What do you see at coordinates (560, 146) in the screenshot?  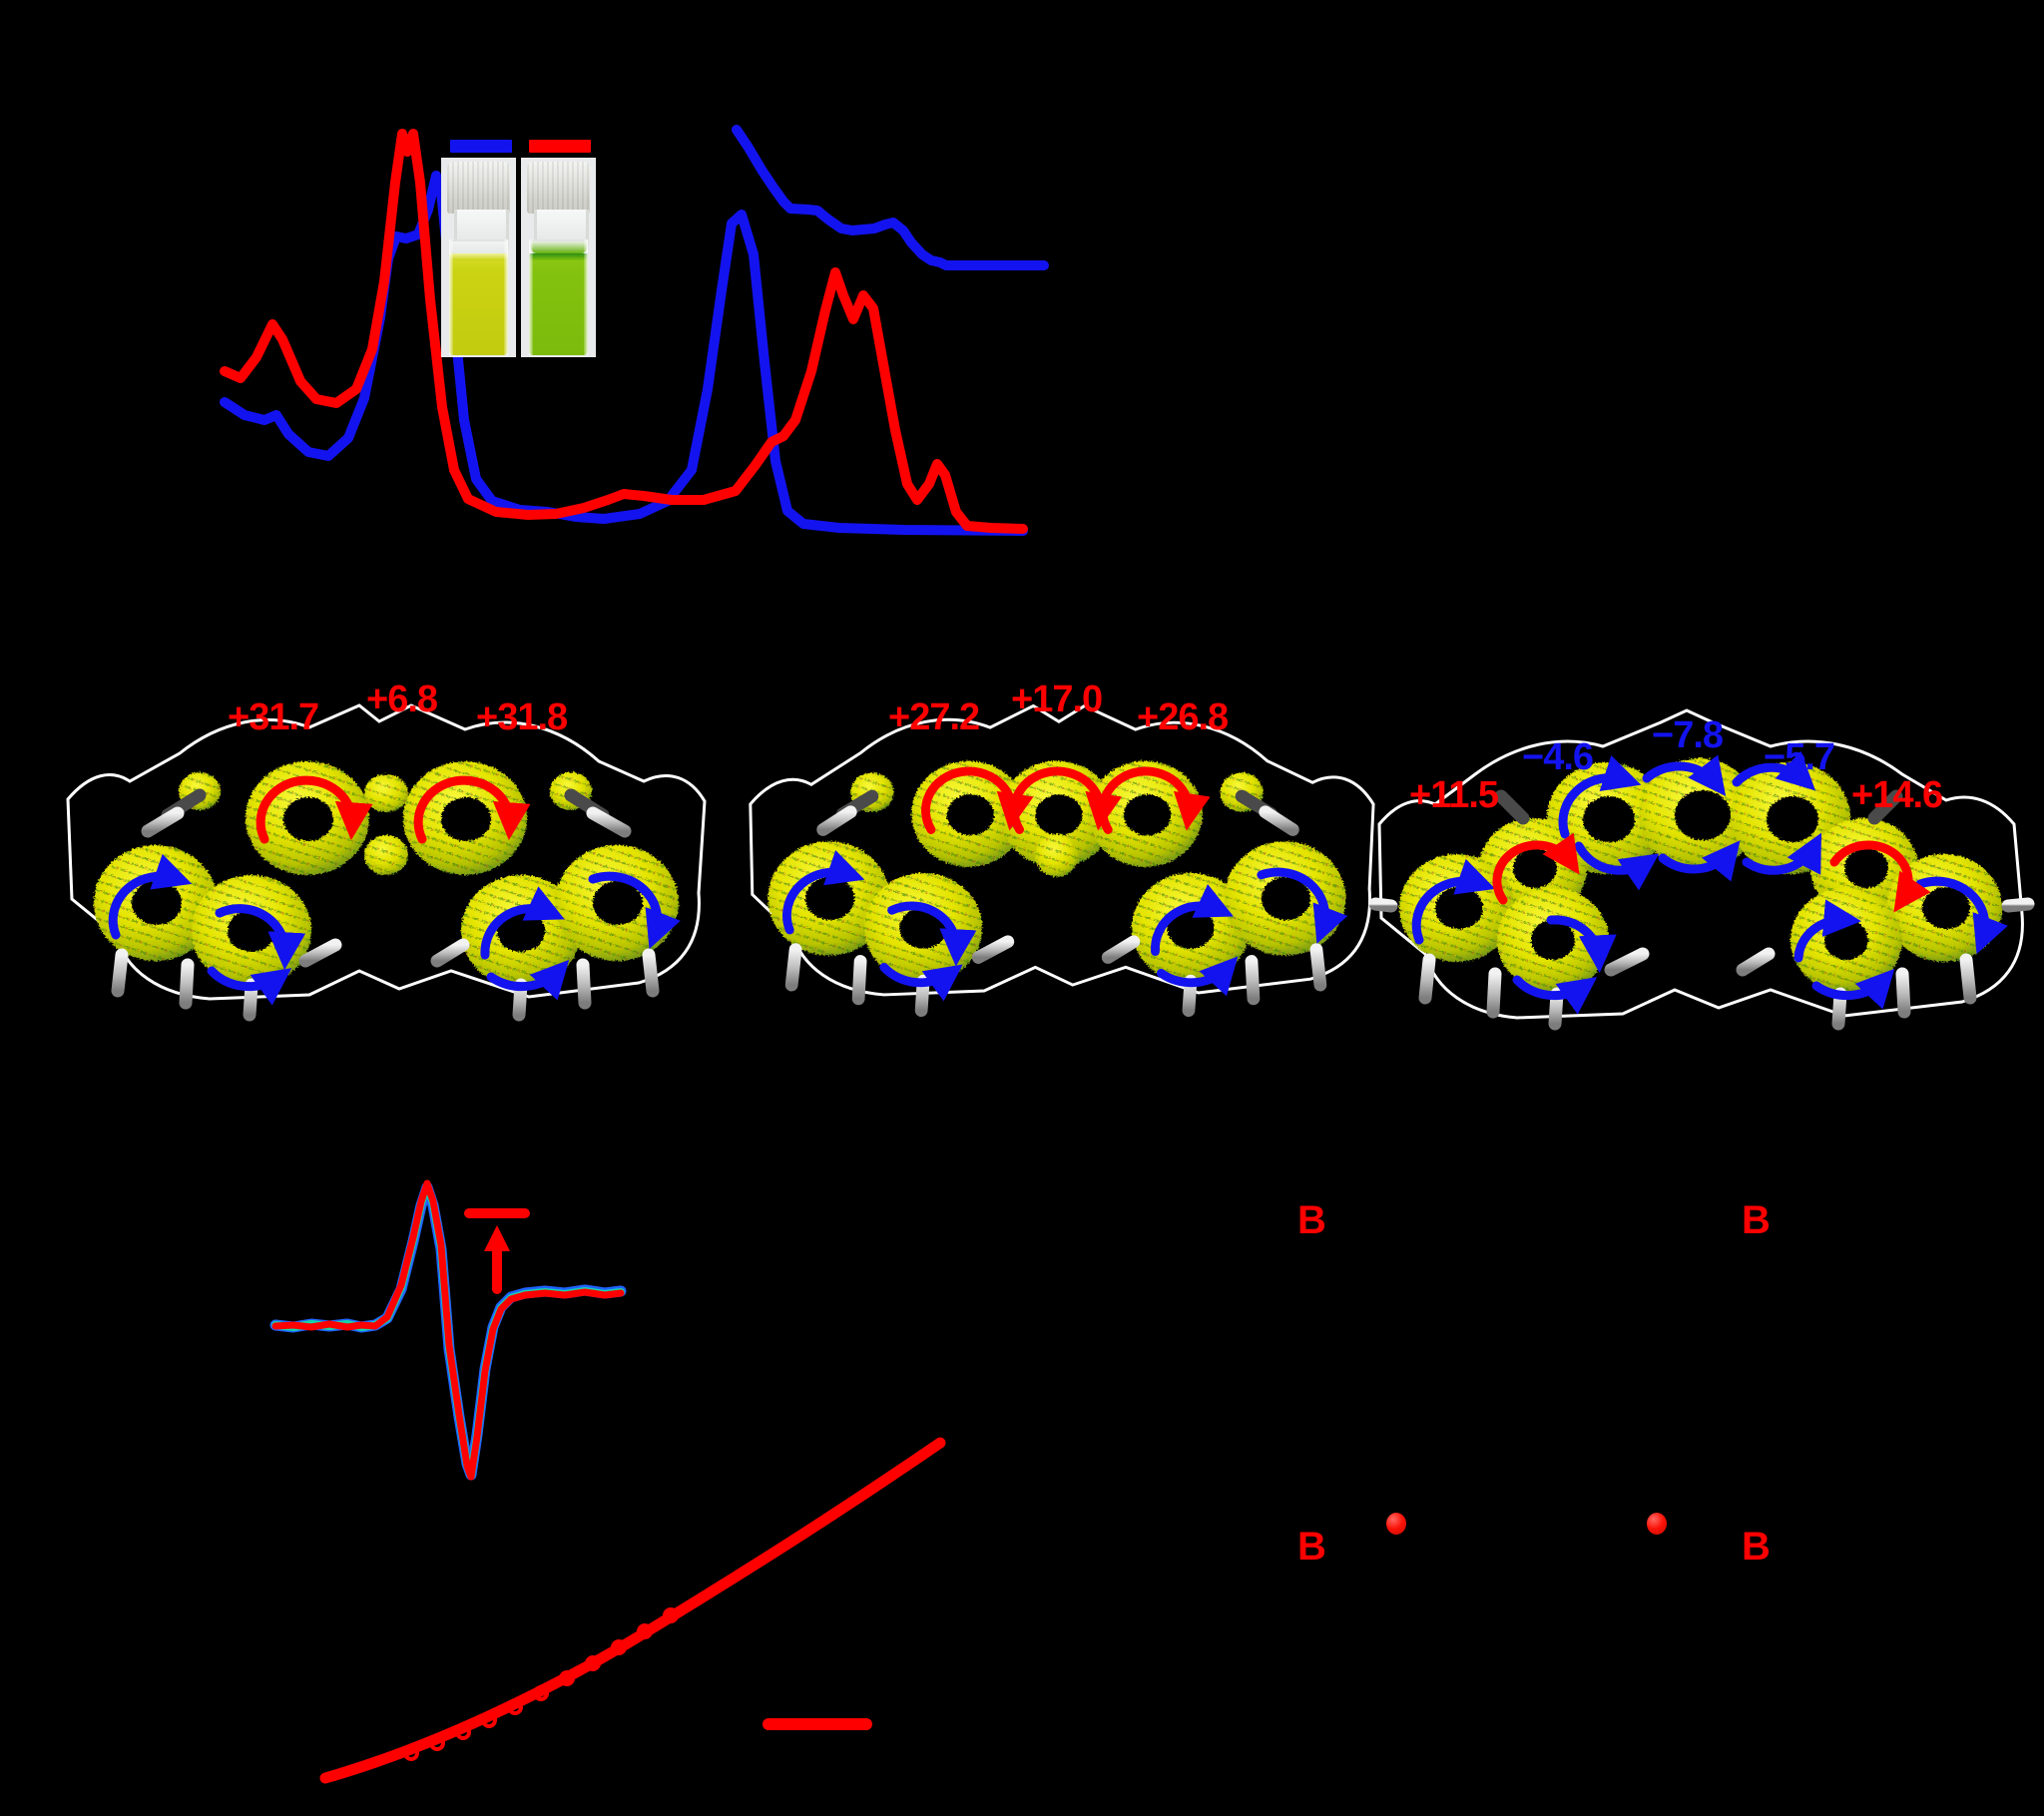 I see `legend-swatch-reduced` at bounding box center [560, 146].